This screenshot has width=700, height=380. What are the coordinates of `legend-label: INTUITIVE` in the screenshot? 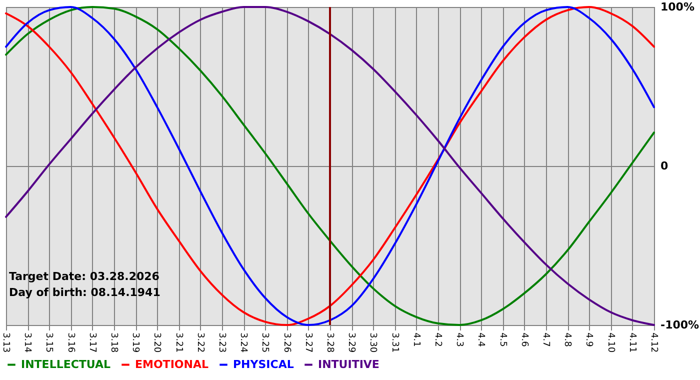 It's located at (349, 364).